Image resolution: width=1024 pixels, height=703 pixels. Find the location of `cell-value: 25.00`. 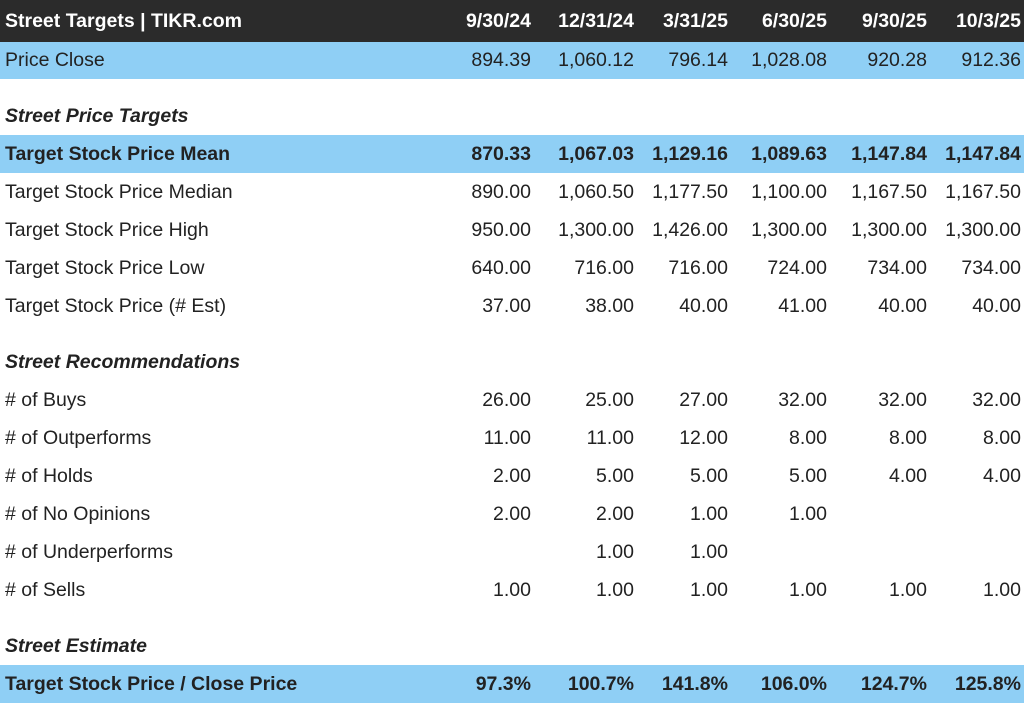

cell-value: 25.00 is located at coordinates (609, 399).